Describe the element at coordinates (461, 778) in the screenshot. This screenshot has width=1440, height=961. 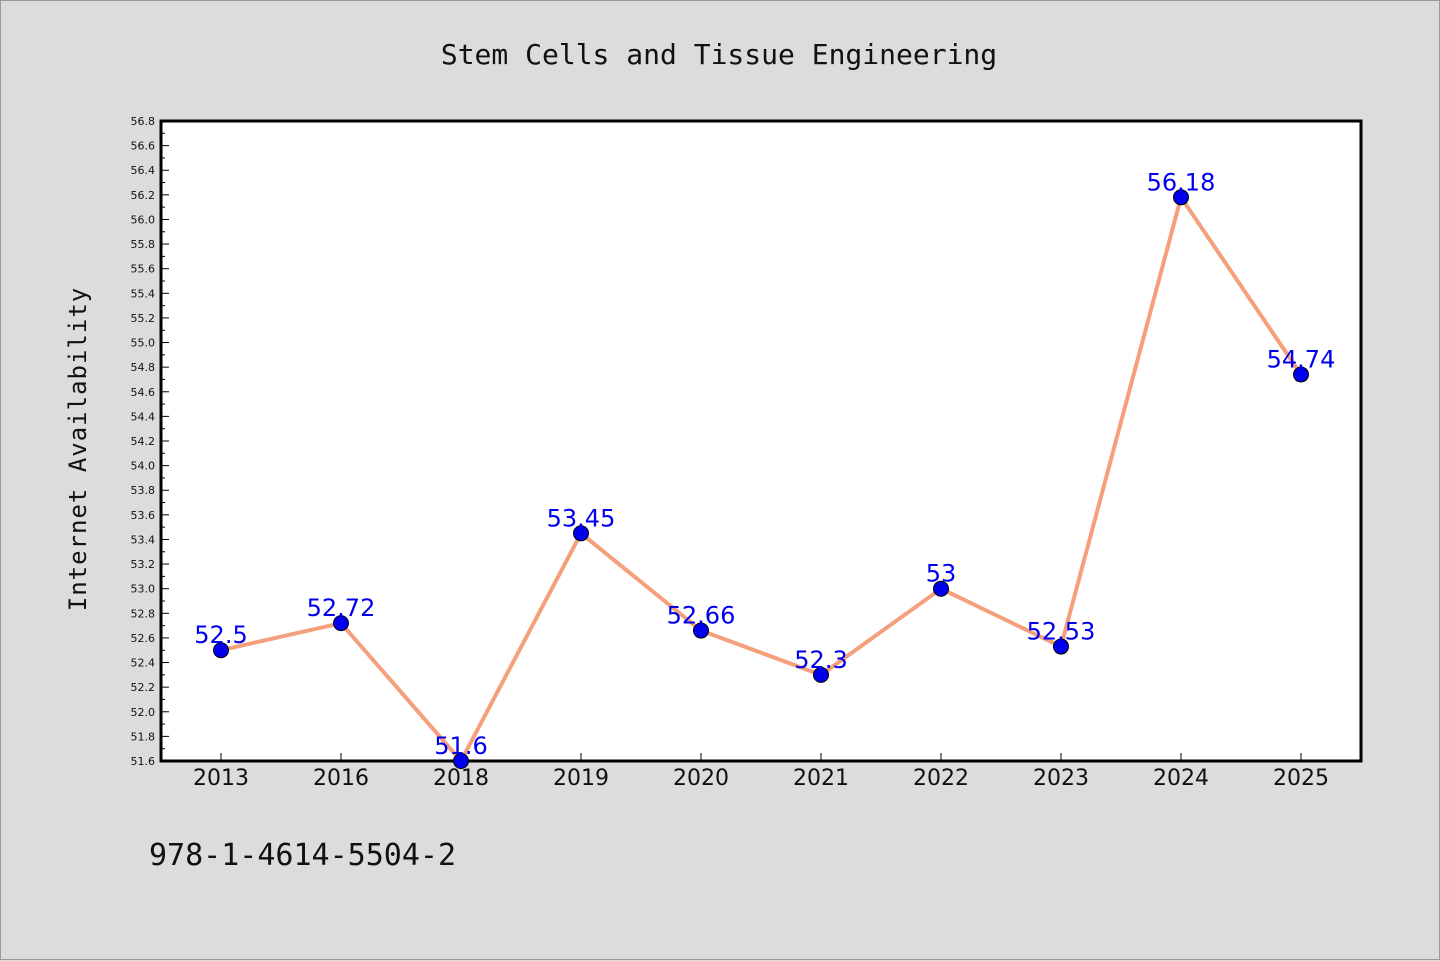
I see `x-tick-label: 2018` at that location.